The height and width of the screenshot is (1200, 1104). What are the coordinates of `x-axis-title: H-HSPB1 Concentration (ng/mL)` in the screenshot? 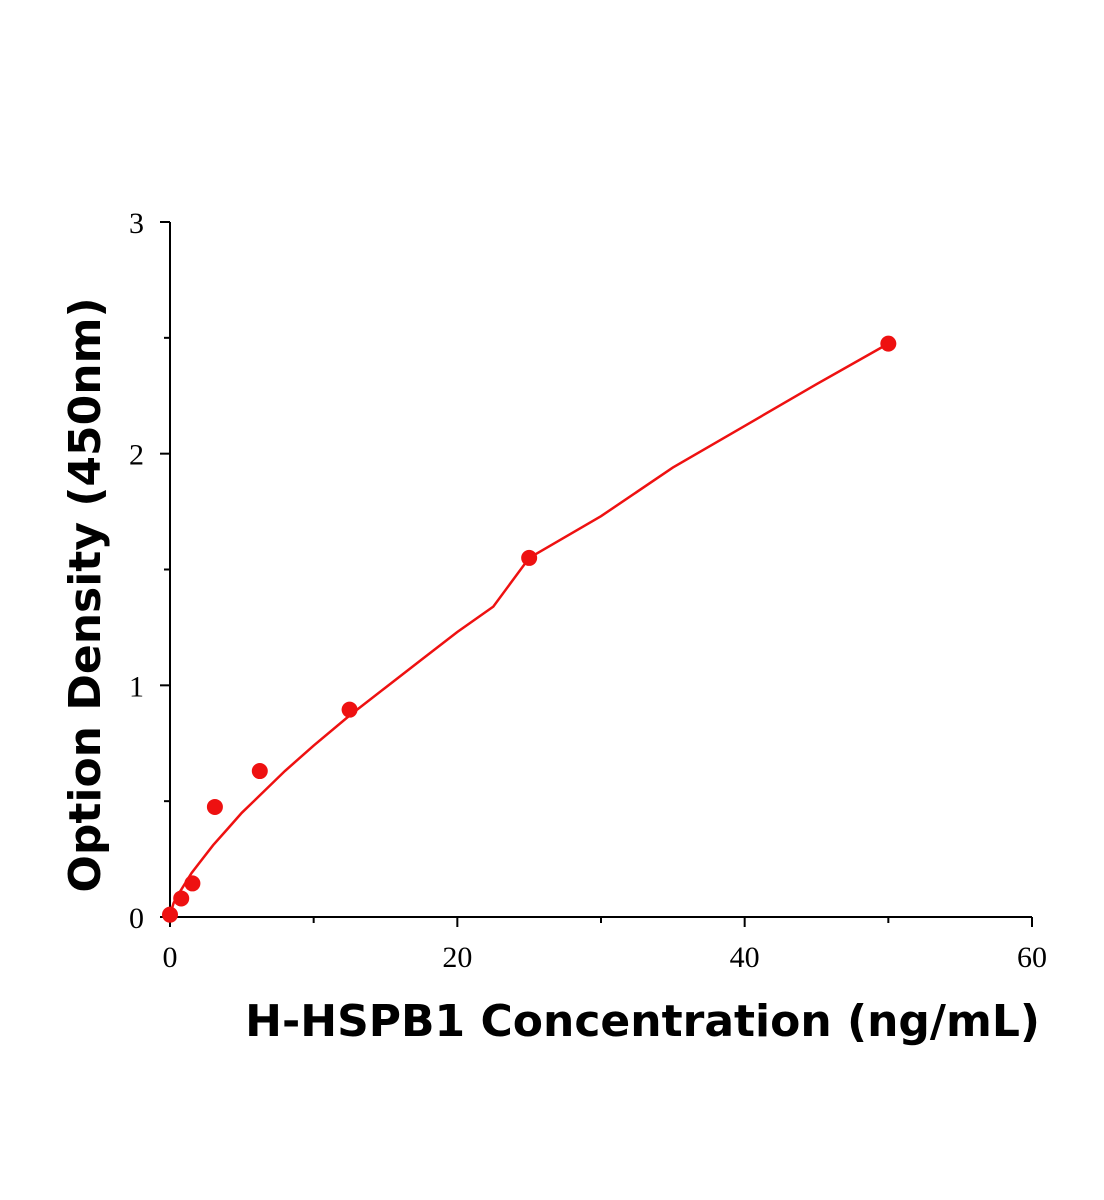 It's located at (642, 1021).